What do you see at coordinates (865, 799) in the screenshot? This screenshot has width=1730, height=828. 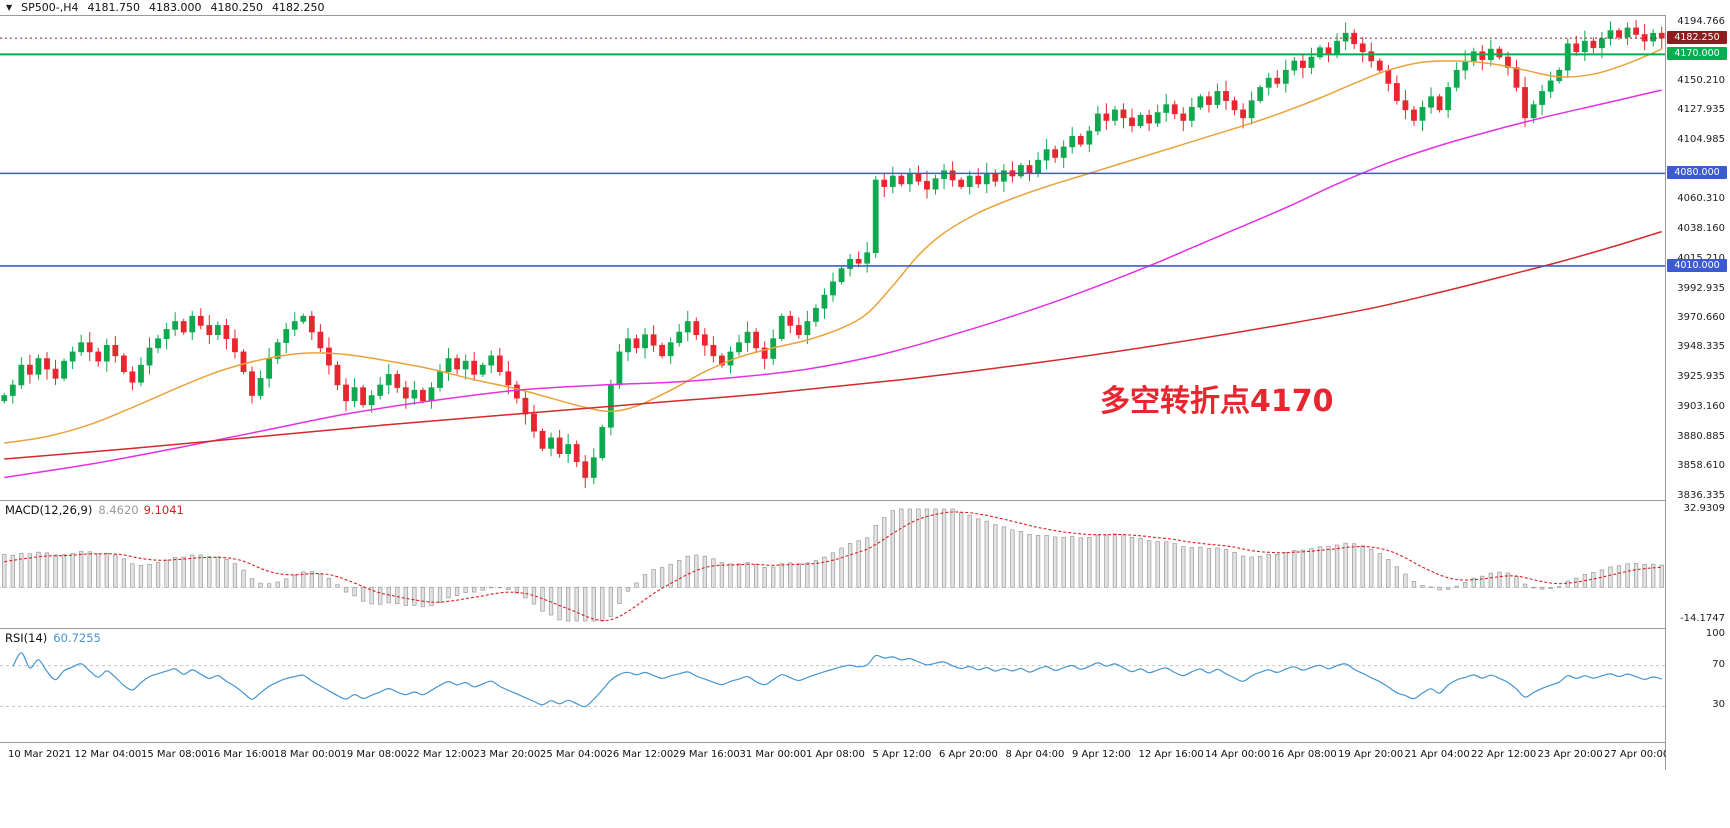 I see `bottom-spacer` at bounding box center [865, 799].